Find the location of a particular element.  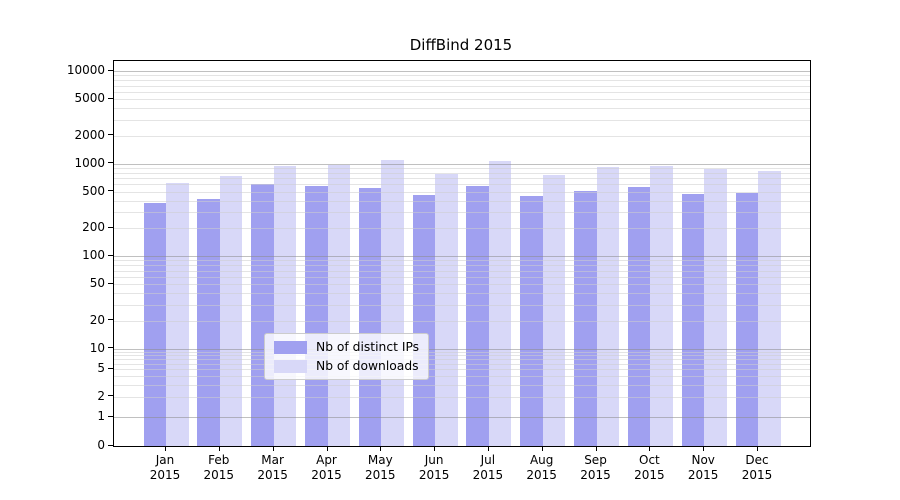

bar-downloads-aug is located at coordinates (554, 310).